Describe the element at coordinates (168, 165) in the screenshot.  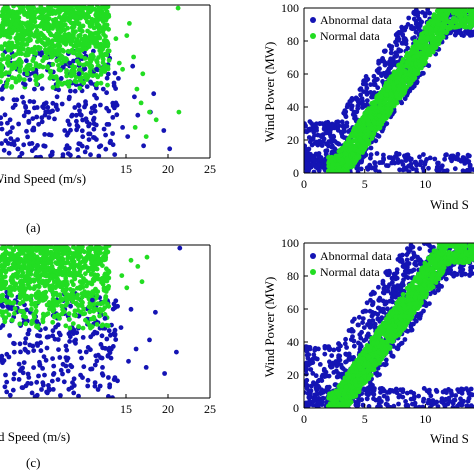
I see `x-ticks-a: 15 20 25` at that location.